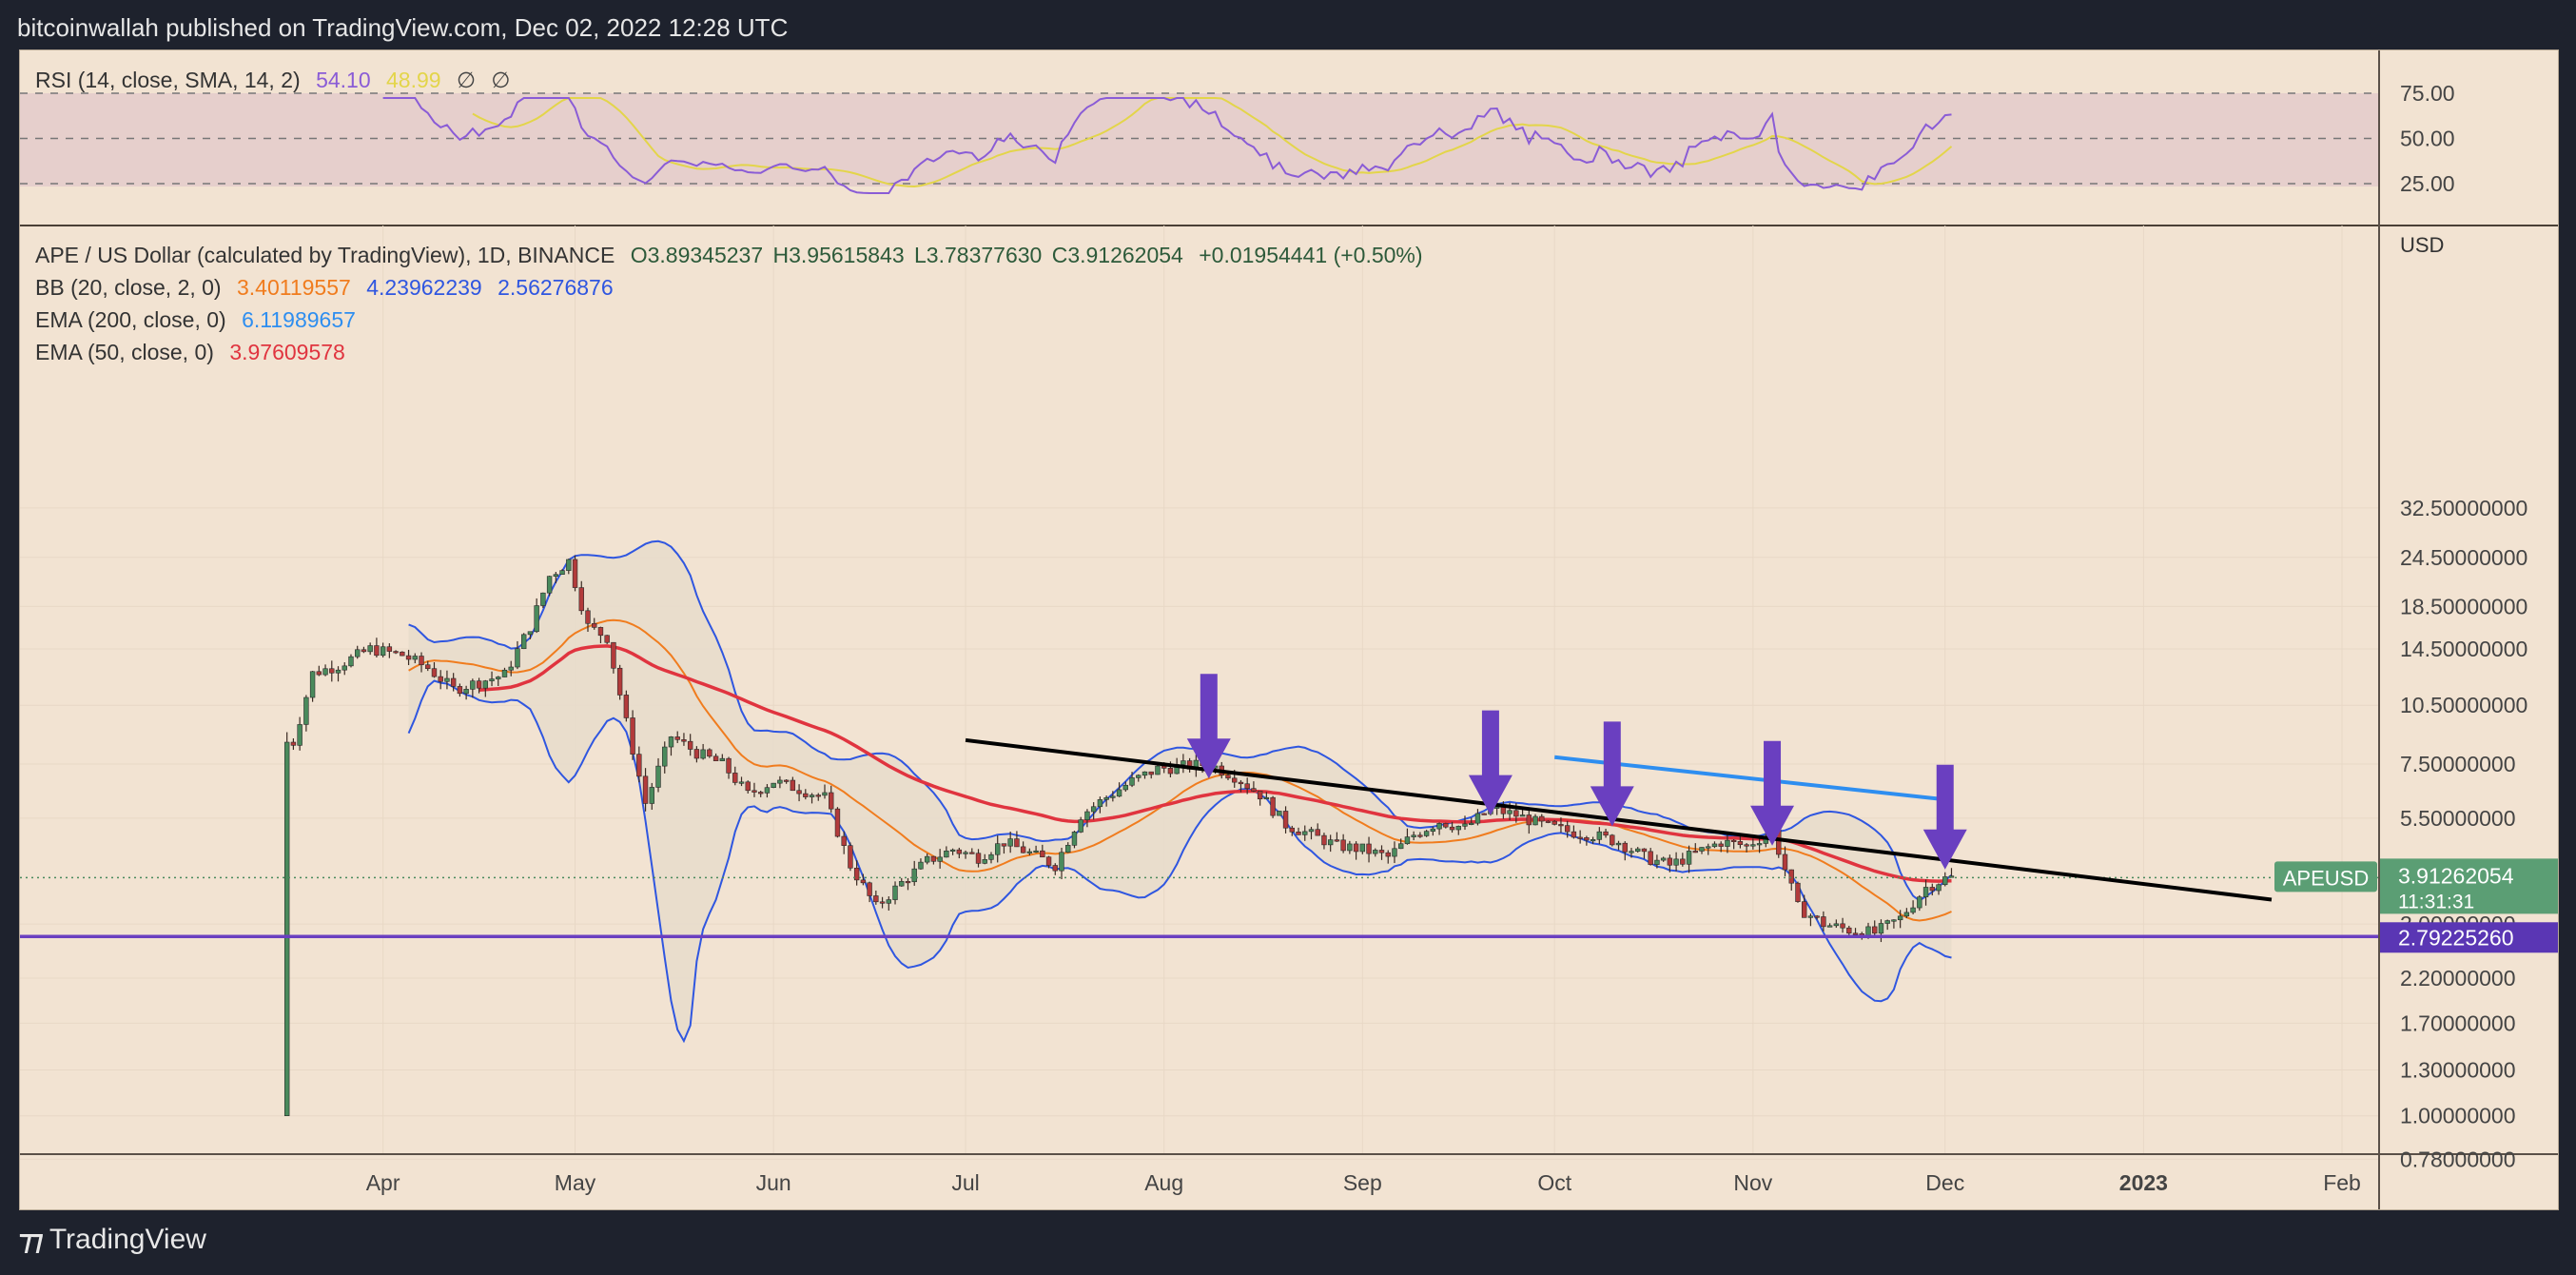 The height and width of the screenshot is (1275, 2576). I want to click on y-tick-label: 32.50000000, so click(2464, 508).